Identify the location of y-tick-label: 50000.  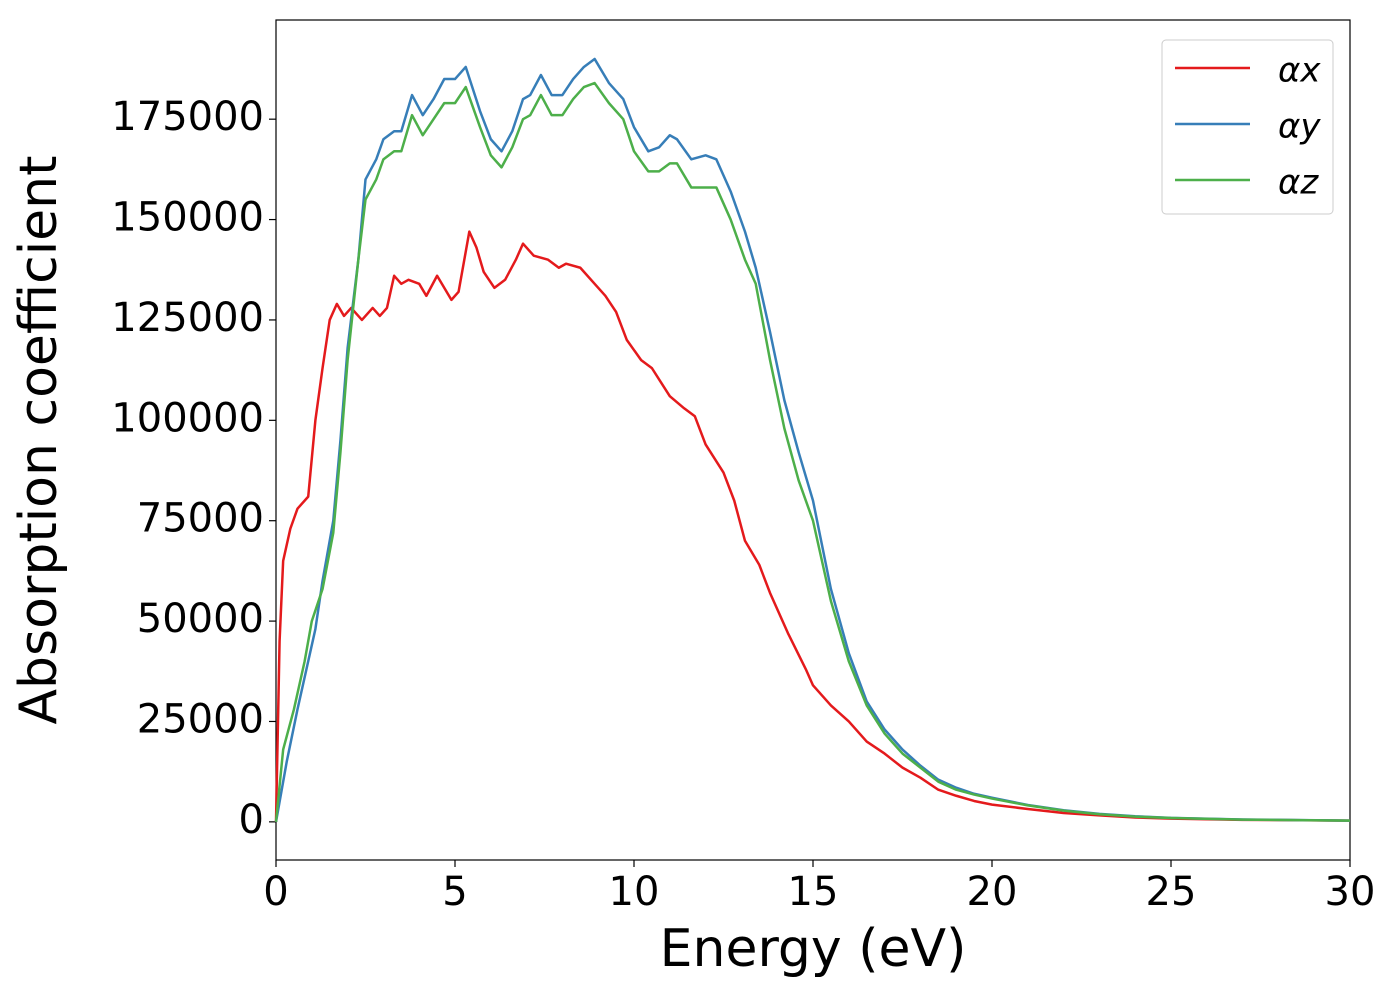
(200, 619).